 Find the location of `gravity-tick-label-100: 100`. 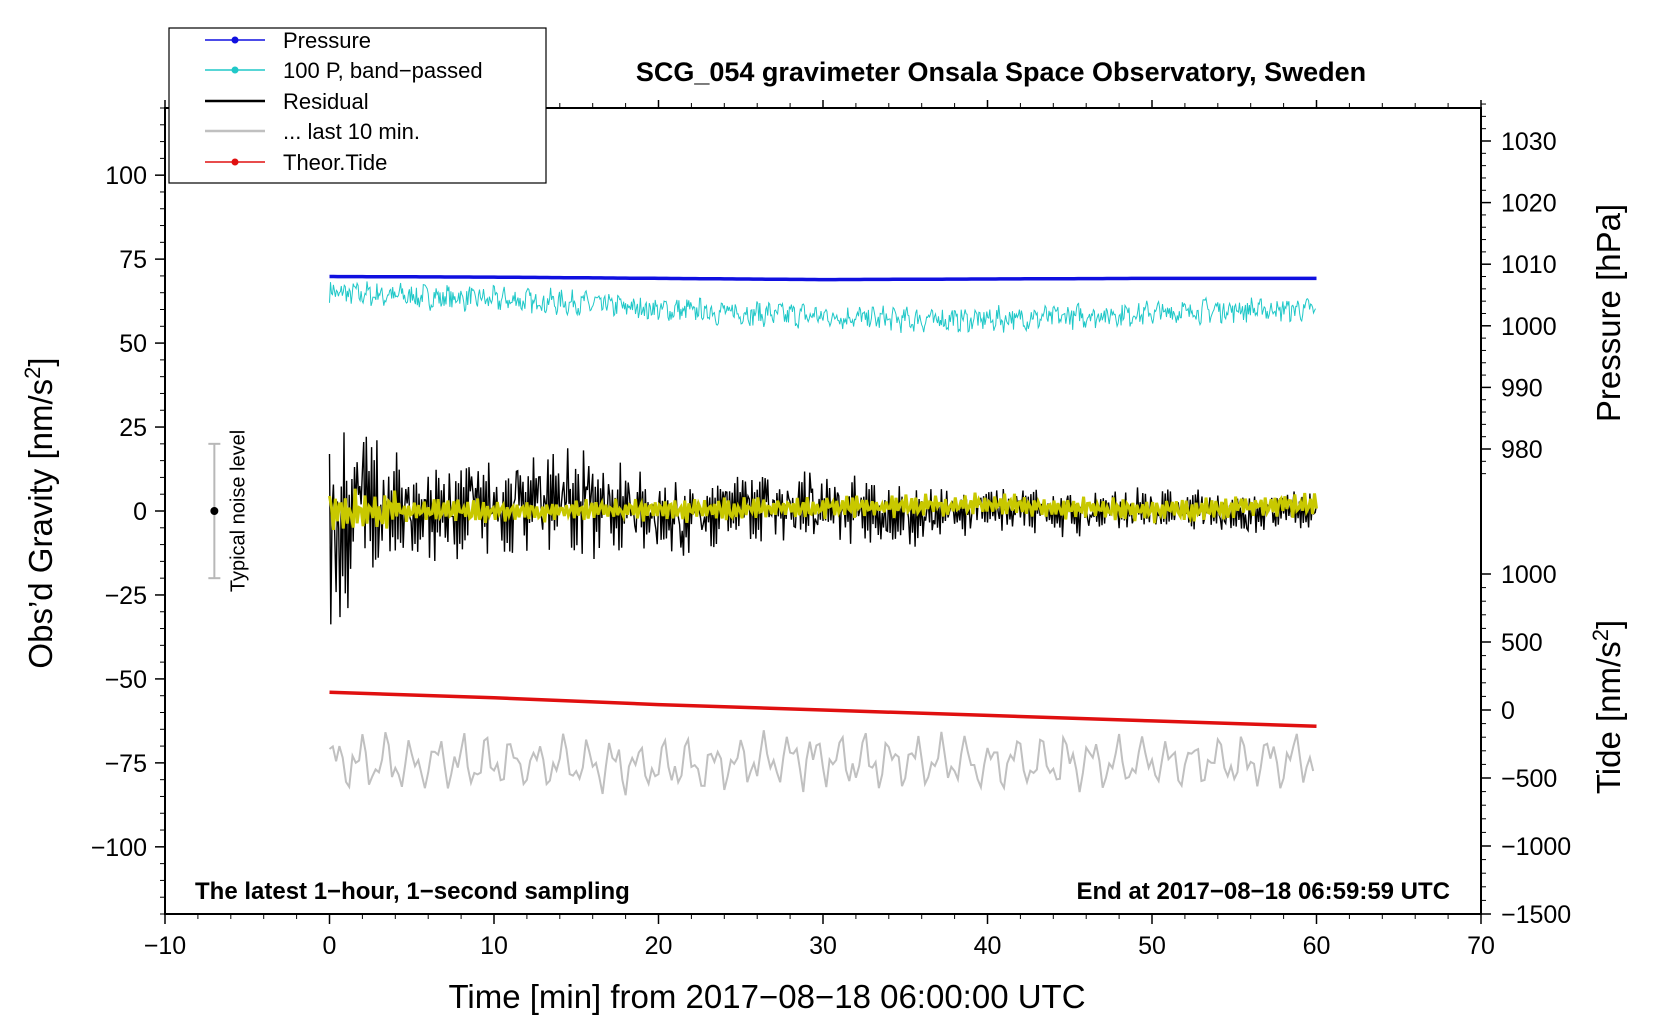

gravity-tick-label-100: 100 is located at coordinates (126, 176).